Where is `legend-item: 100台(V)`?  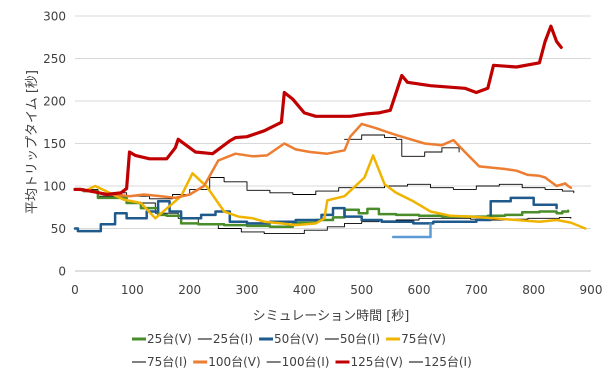
legend-item: 100台(V) is located at coordinates (227, 361).